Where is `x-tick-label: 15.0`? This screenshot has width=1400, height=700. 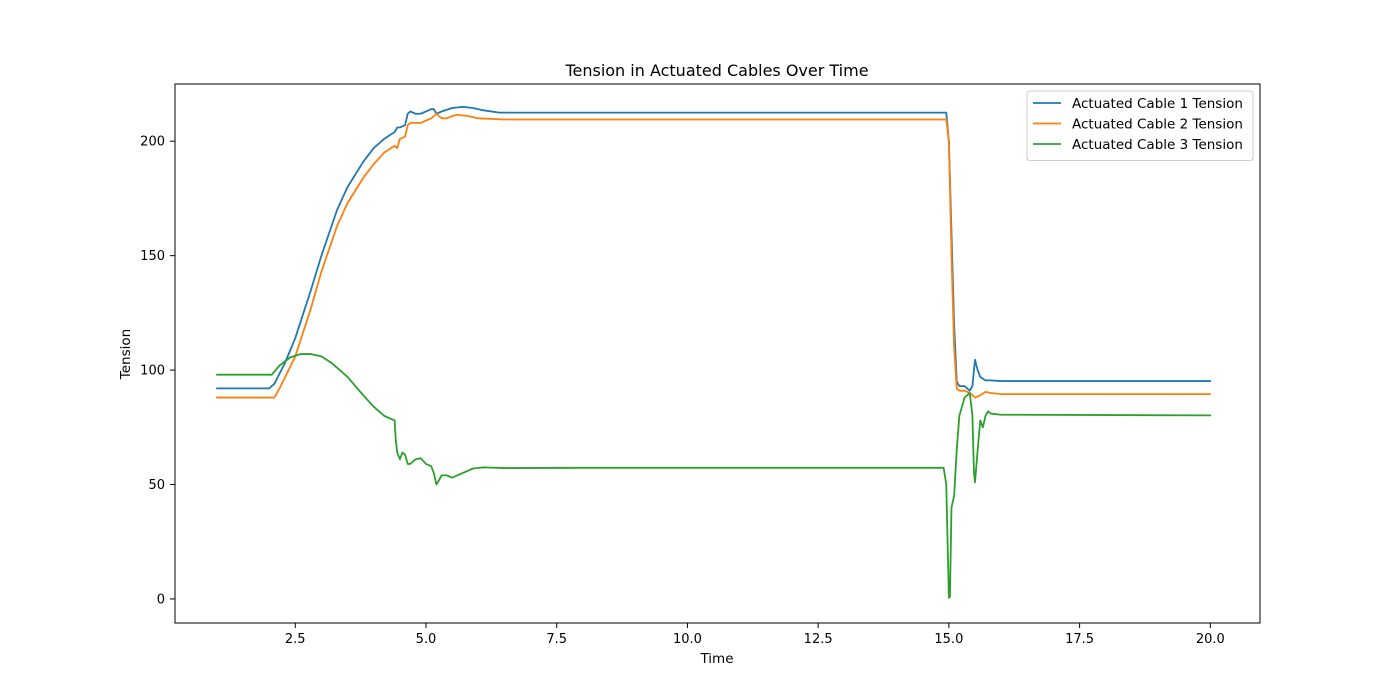
x-tick-label: 15.0 is located at coordinates (948, 639).